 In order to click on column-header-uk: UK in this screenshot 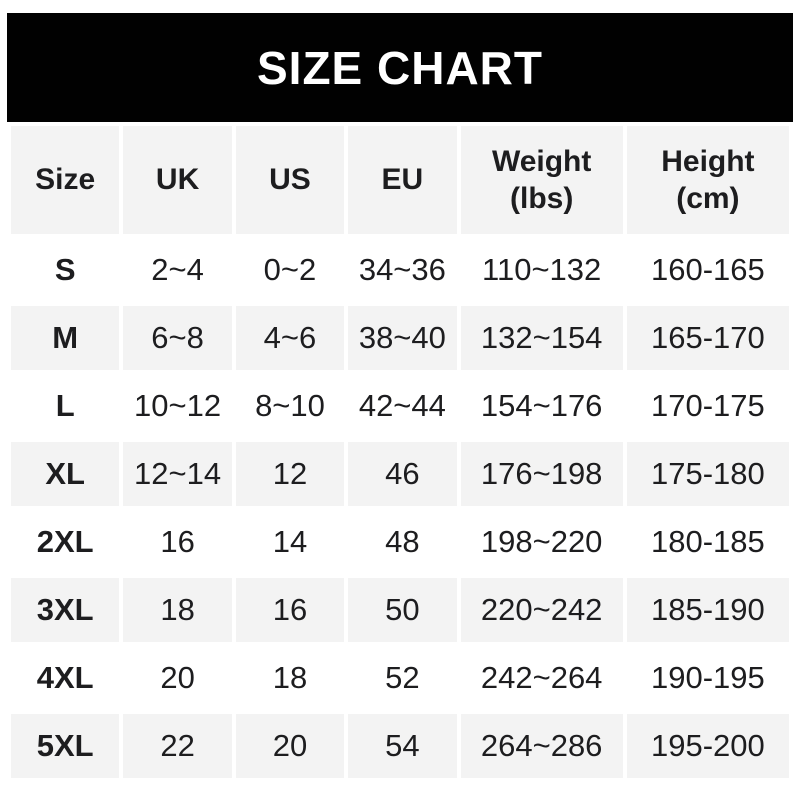, I will do `click(177, 180)`.